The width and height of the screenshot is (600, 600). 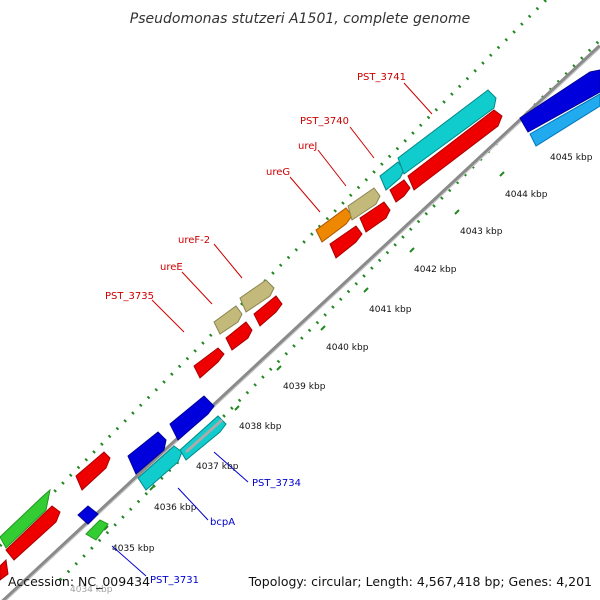 I want to click on leader-pst3740, so click(x=362, y=142).